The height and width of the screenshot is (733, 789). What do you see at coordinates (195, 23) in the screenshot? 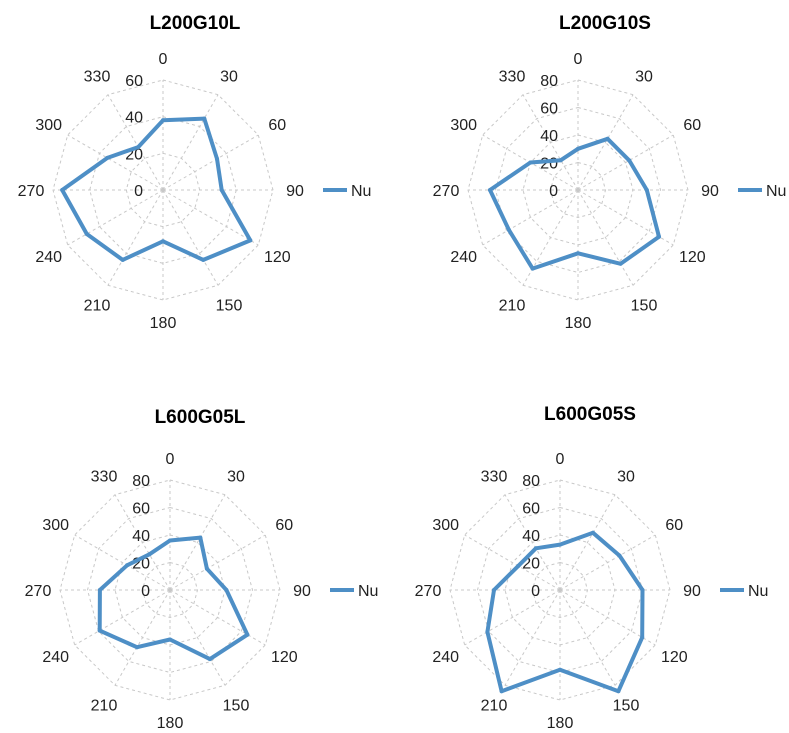
I see `chart-title: L200G10L` at bounding box center [195, 23].